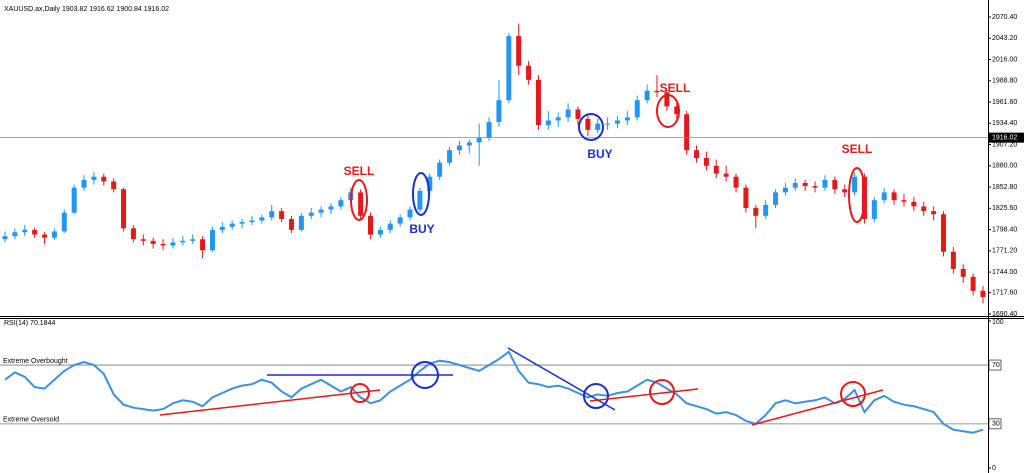  What do you see at coordinates (1004, 81) in the screenshot?
I see `y-tick-label: 1988.80` at bounding box center [1004, 81].